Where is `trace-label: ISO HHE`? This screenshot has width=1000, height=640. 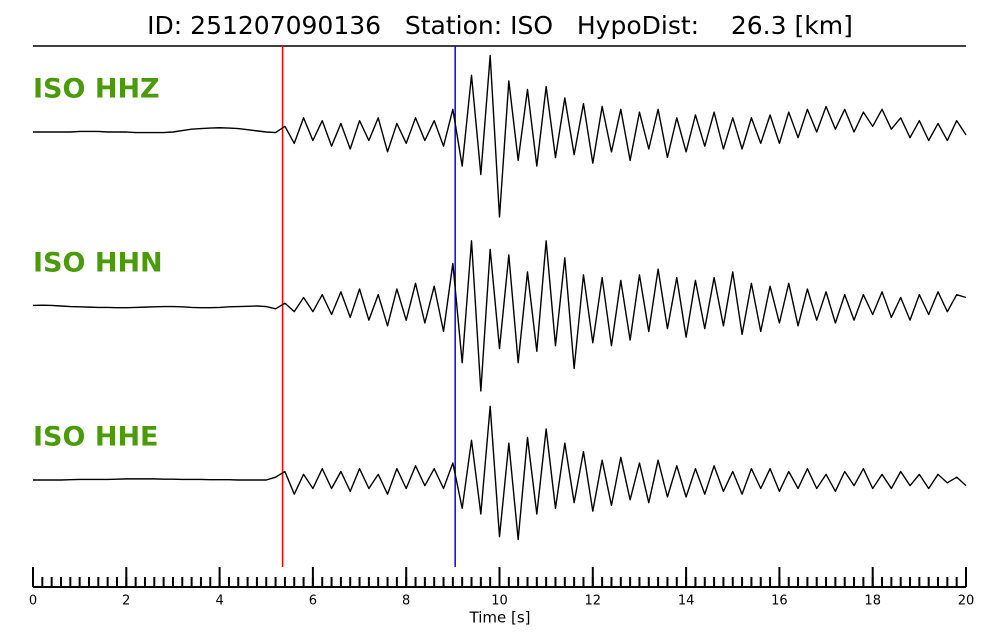
trace-label: ISO HHE is located at coordinates (95, 437).